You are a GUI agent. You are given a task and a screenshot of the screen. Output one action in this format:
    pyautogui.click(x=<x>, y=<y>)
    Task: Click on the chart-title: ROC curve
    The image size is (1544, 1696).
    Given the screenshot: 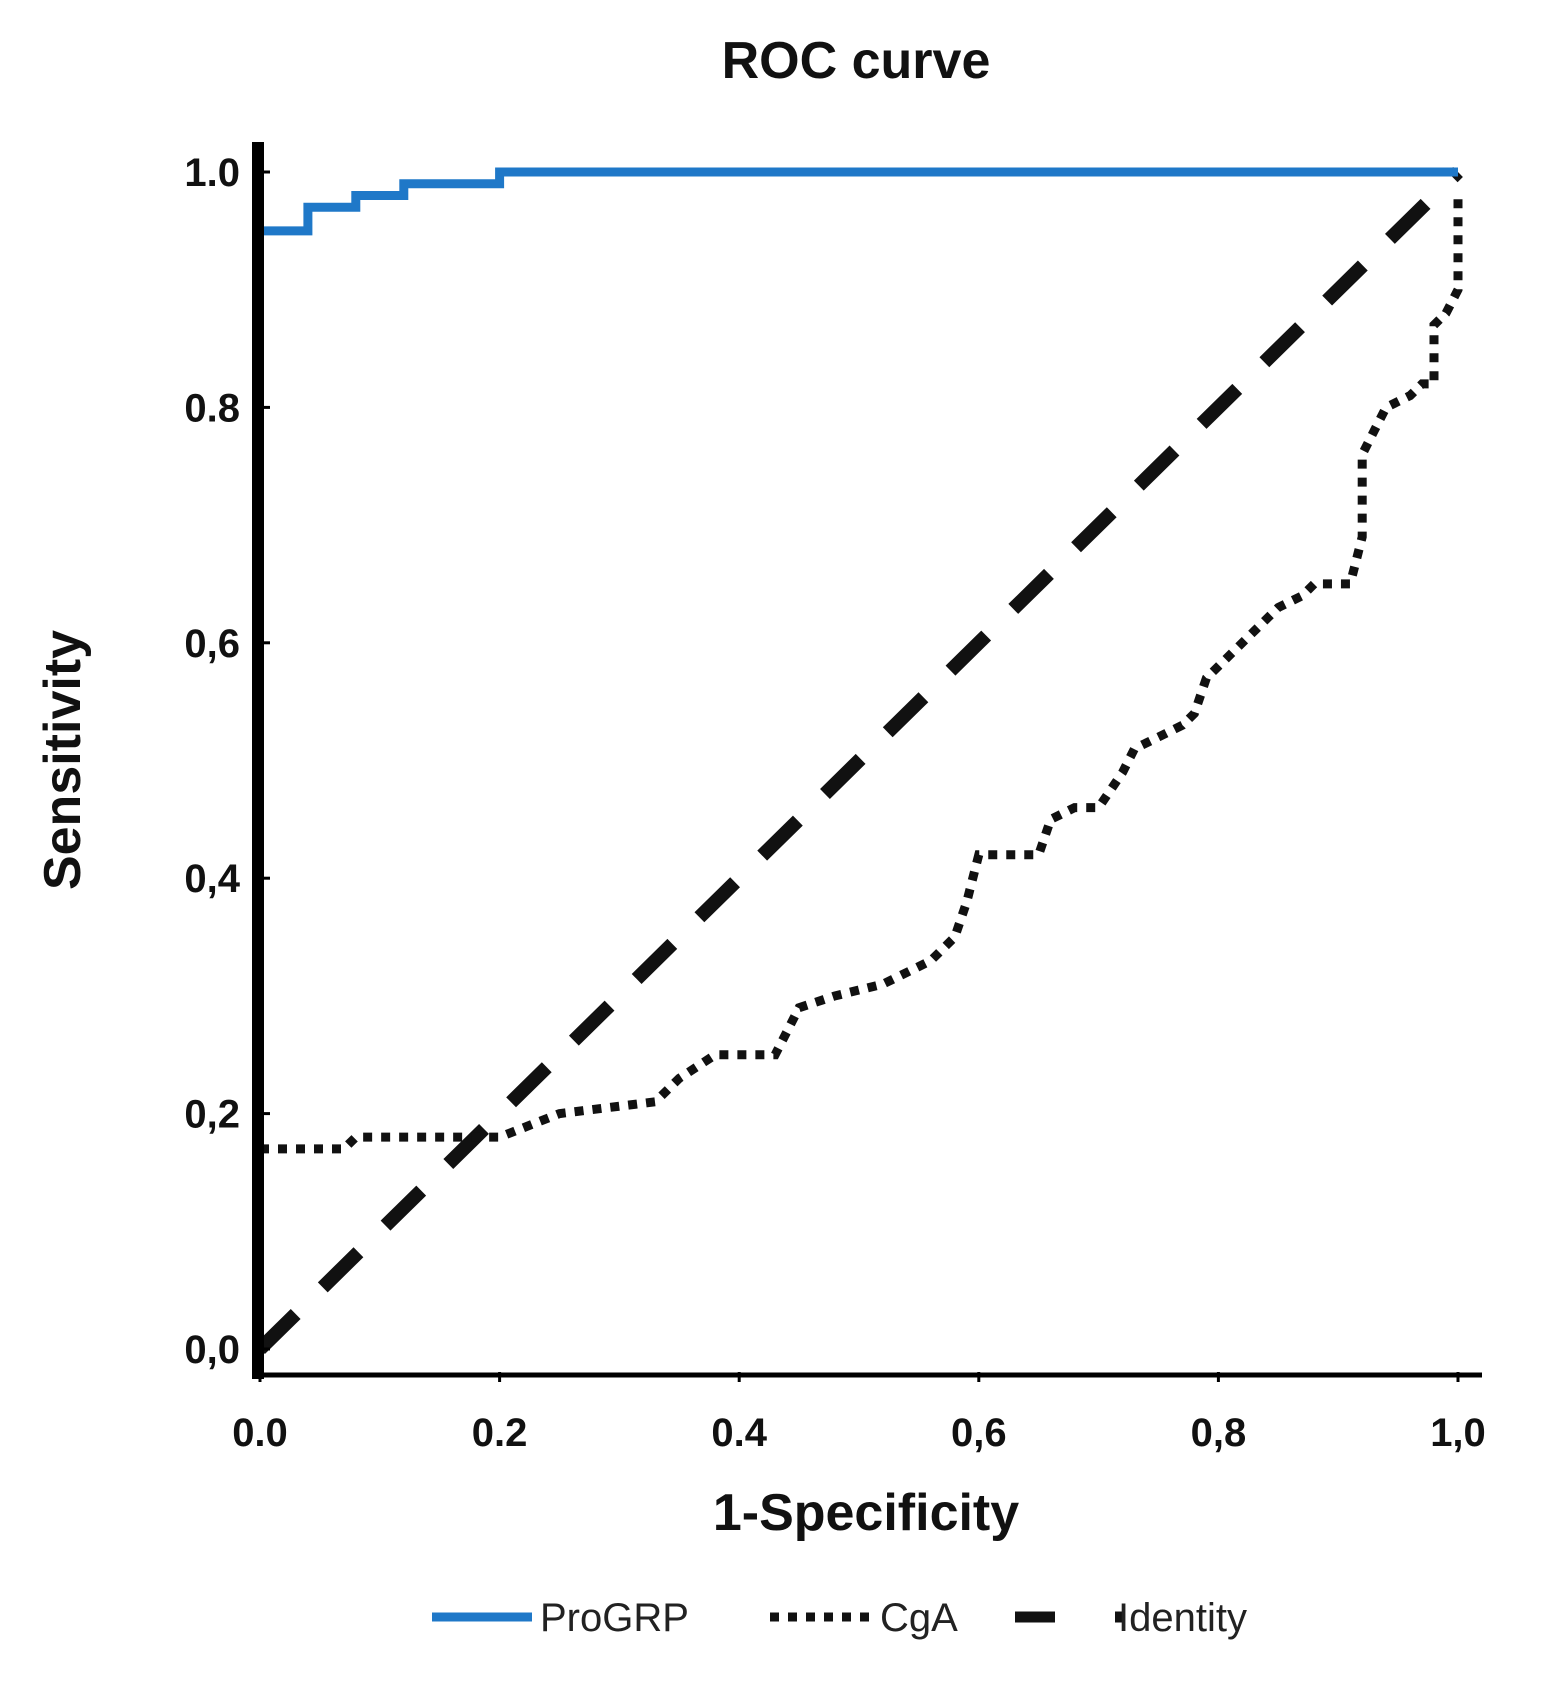 What is the action you would take?
    pyautogui.click(x=856, y=61)
    